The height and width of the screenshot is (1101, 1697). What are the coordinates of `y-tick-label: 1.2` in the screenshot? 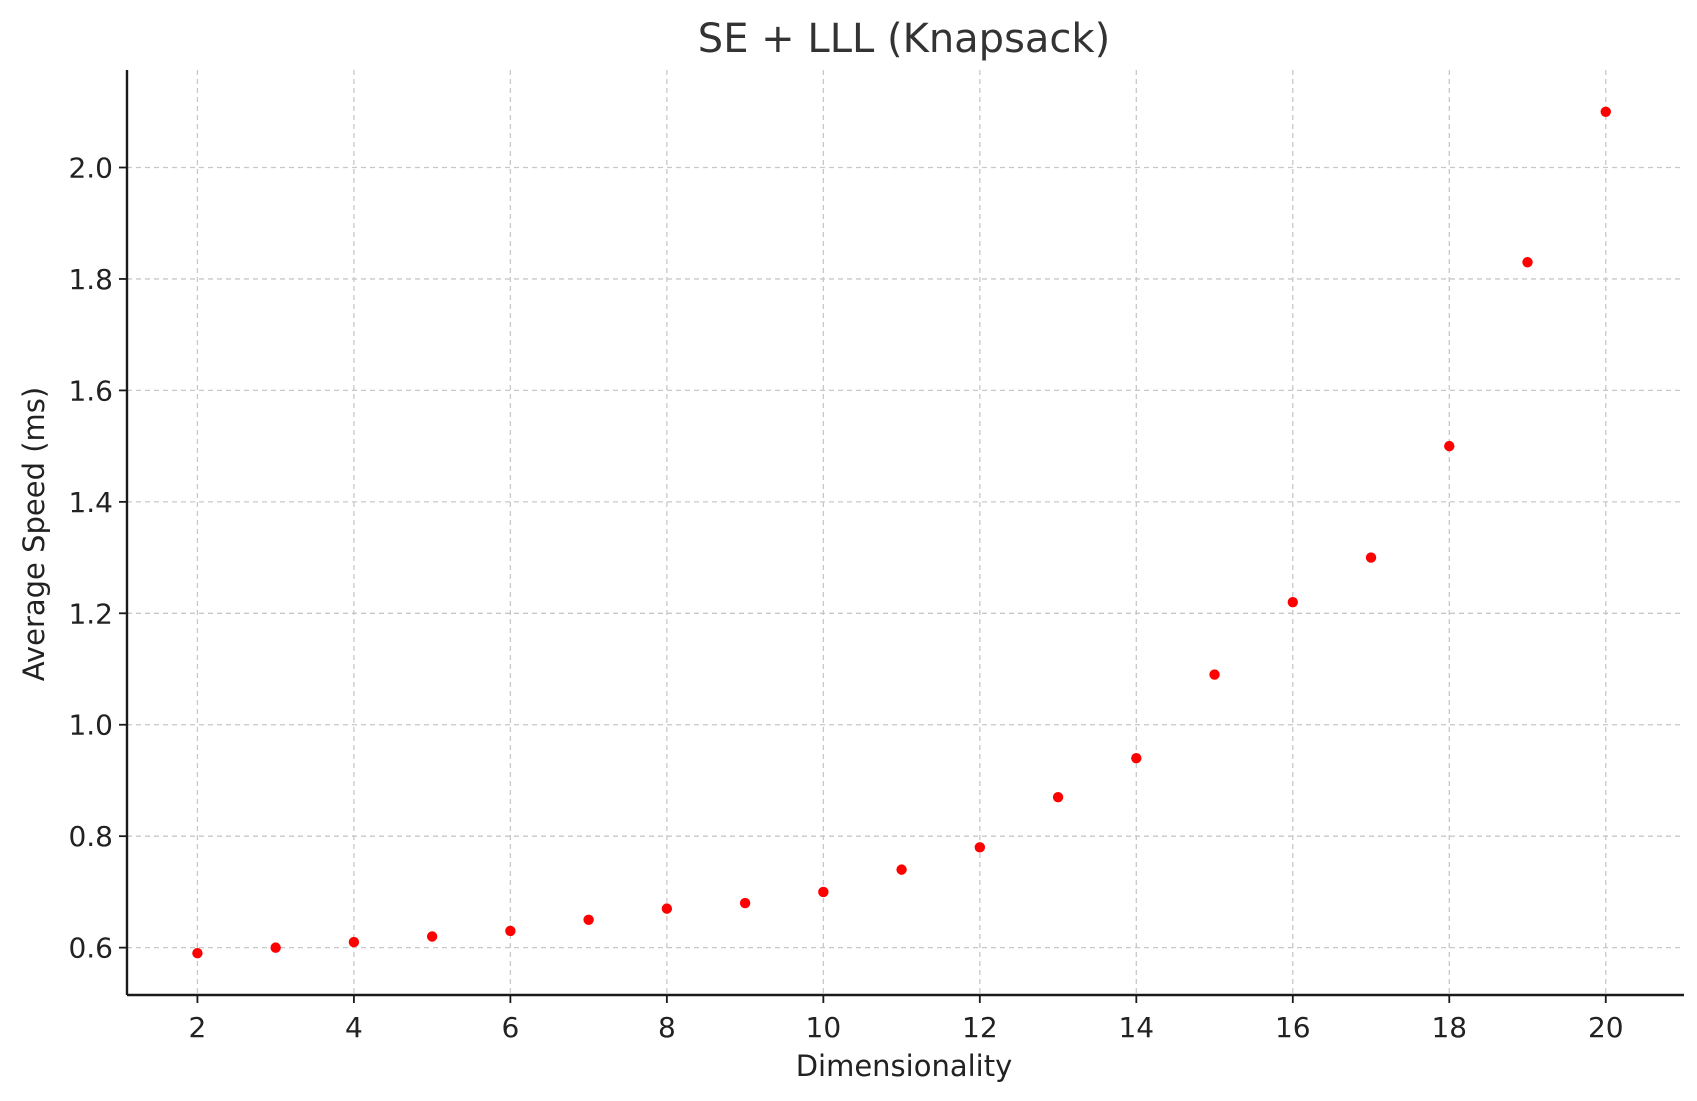 It's located at (90, 613).